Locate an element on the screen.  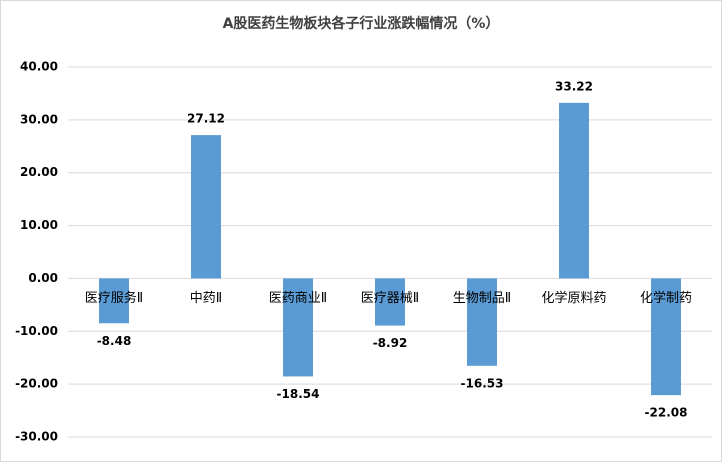
value-label: 33.22 is located at coordinates (574, 86).